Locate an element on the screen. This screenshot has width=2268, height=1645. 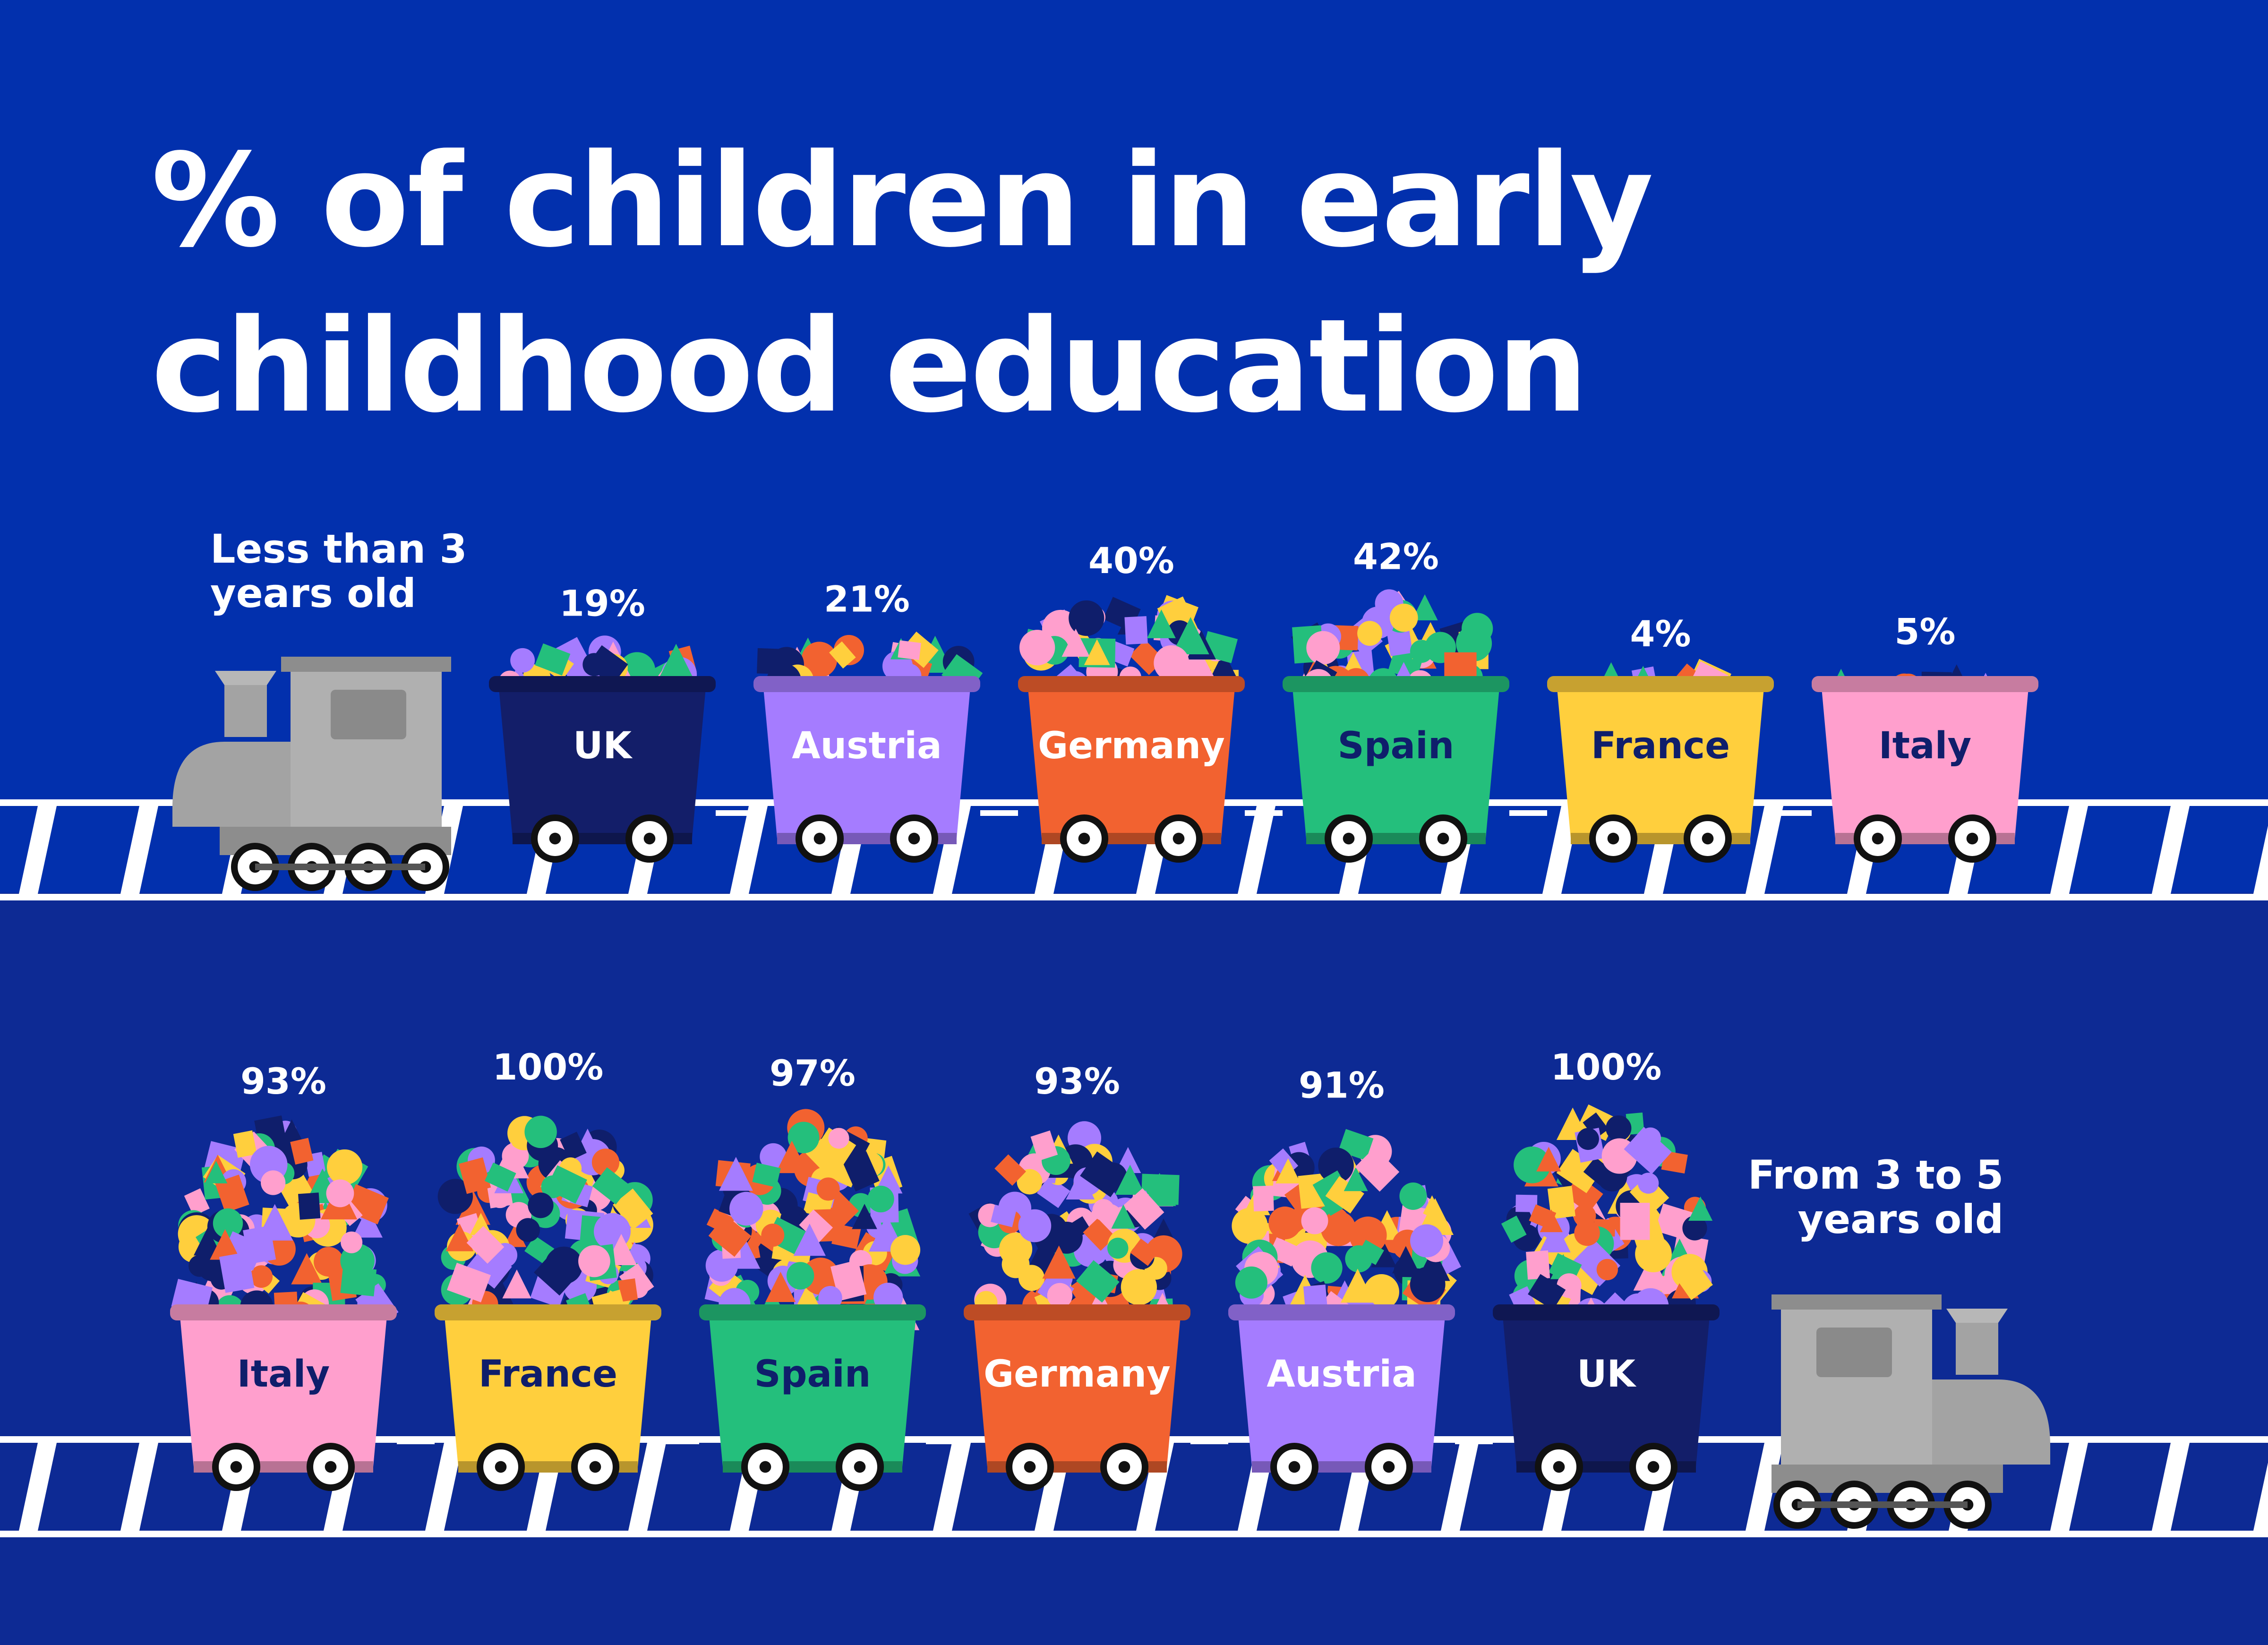
engine-chimney-top is located at coordinates (1977, 1316).